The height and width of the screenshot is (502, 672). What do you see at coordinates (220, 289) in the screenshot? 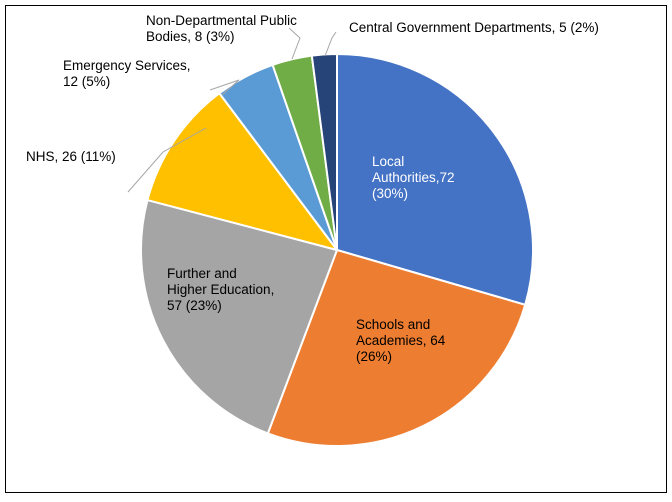
I see `data-label-further-and-higher-education: Further and Higher Education, 57 (23%)` at bounding box center [220, 289].